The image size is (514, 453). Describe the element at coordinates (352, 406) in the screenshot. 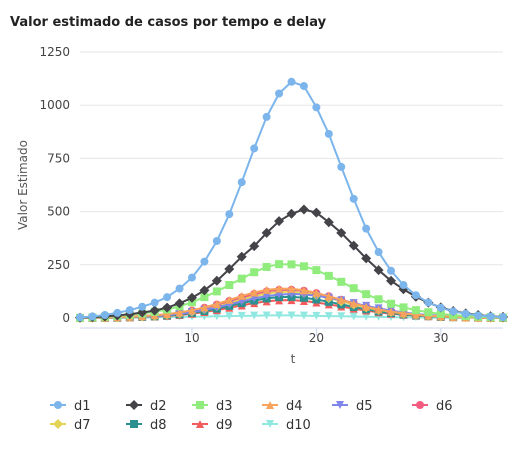

I see `legend-item-d5: d5` at that location.